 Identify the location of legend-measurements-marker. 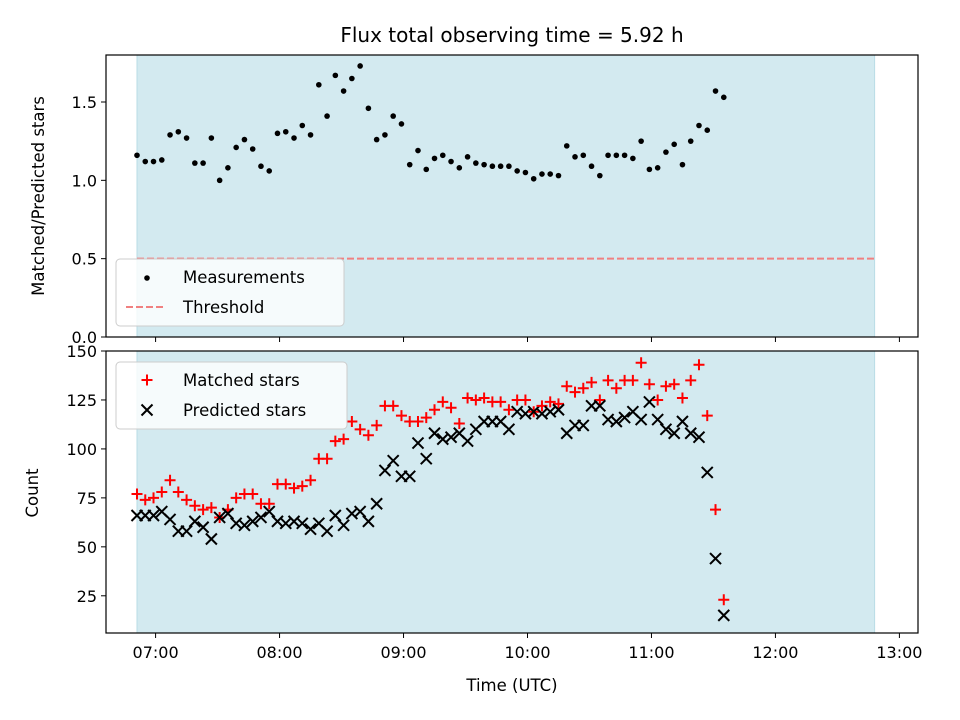
(147, 278).